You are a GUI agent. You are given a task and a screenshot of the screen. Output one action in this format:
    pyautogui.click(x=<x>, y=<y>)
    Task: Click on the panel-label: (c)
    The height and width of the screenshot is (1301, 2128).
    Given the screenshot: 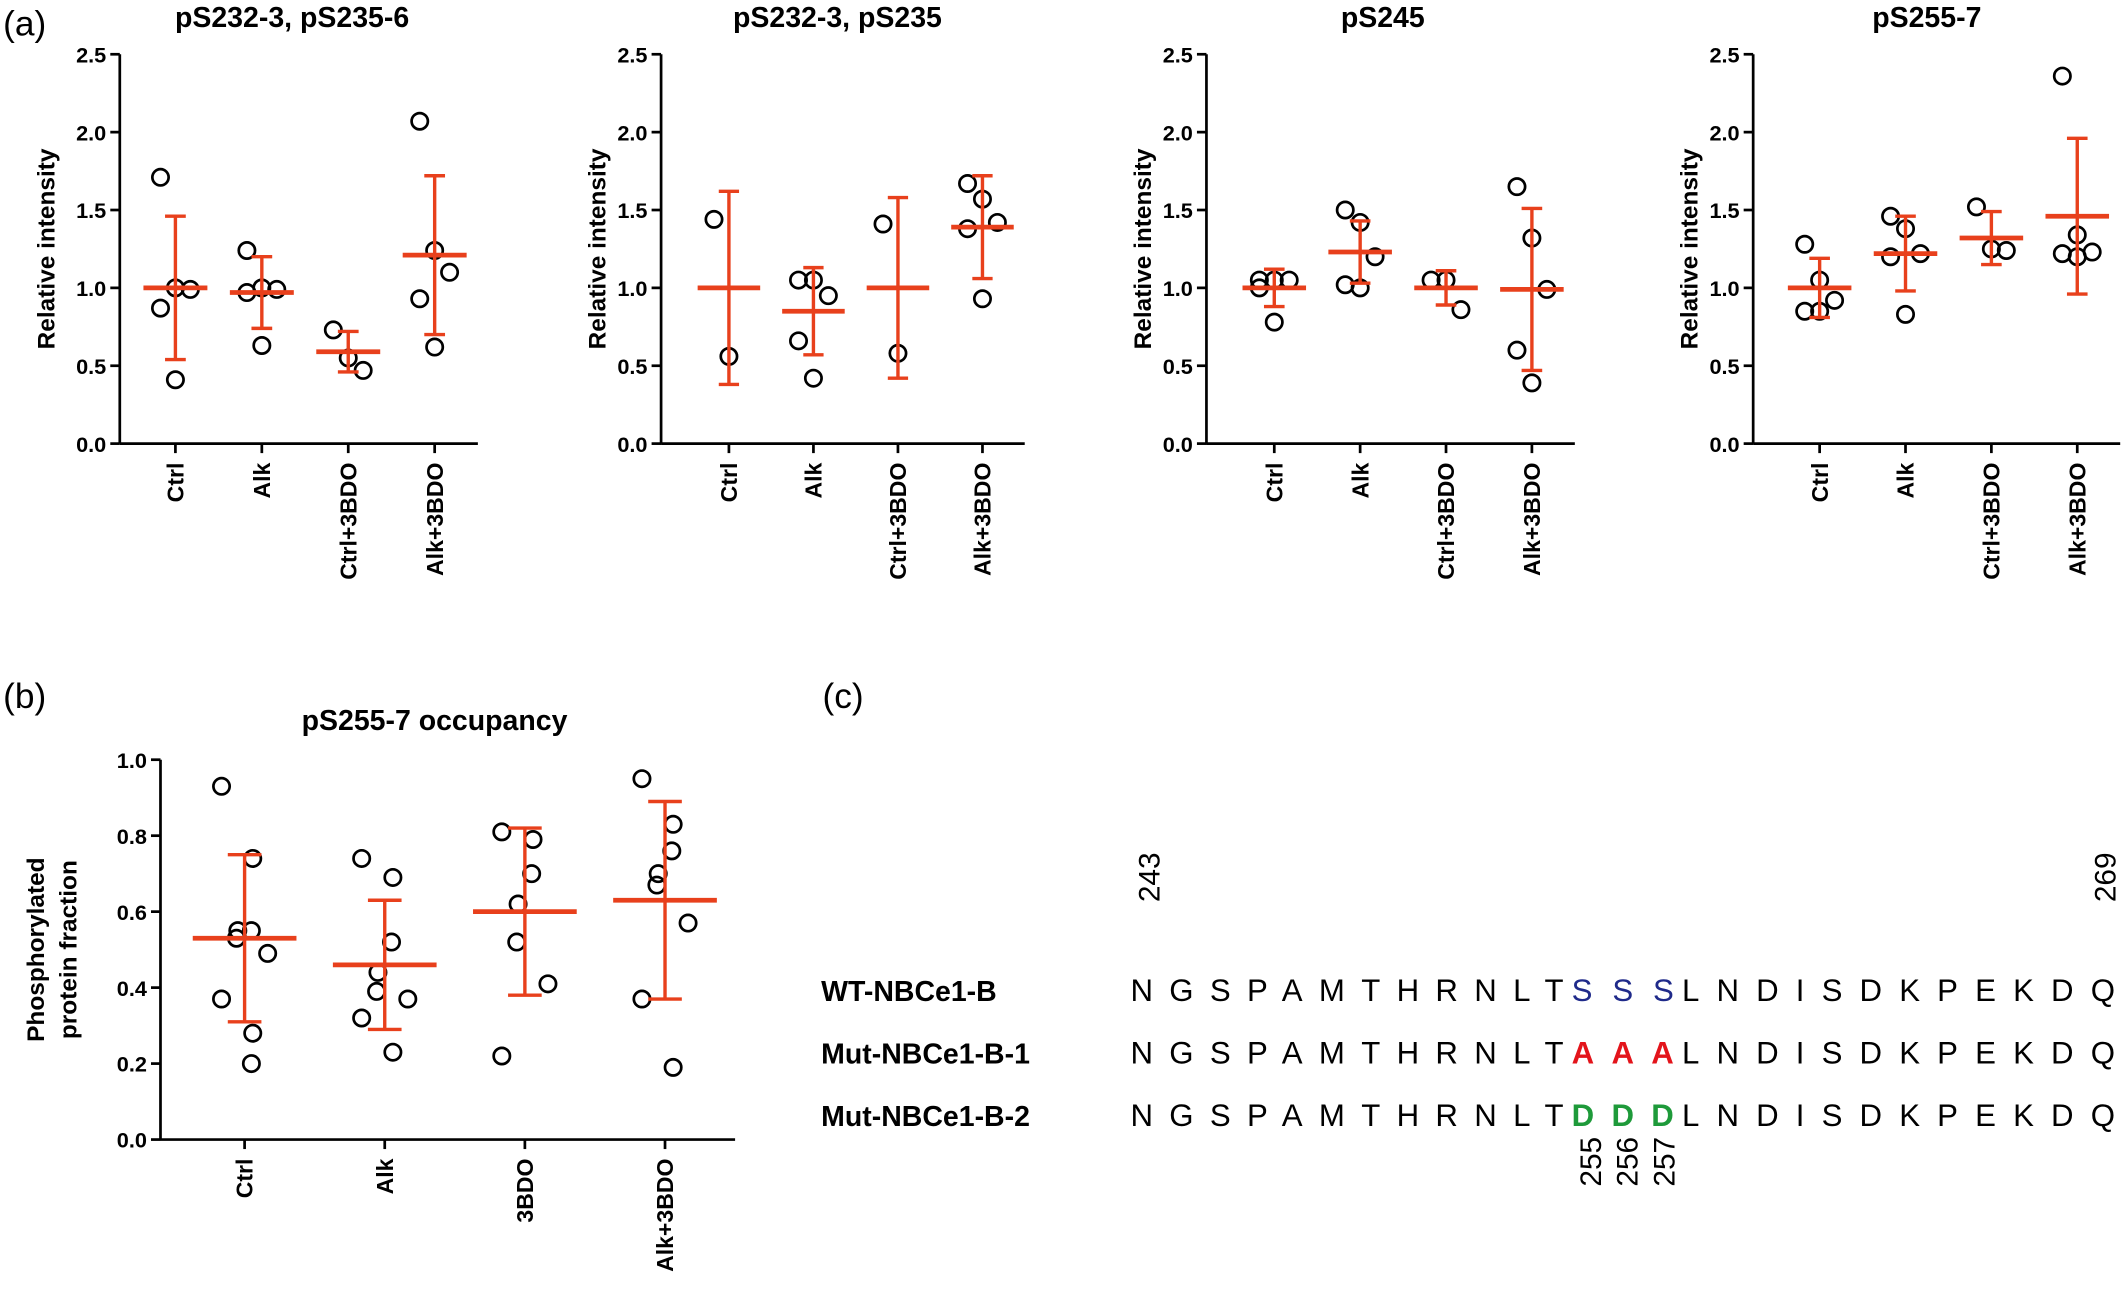 What is the action you would take?
    pyautogui.click(x=843, y=696)
    